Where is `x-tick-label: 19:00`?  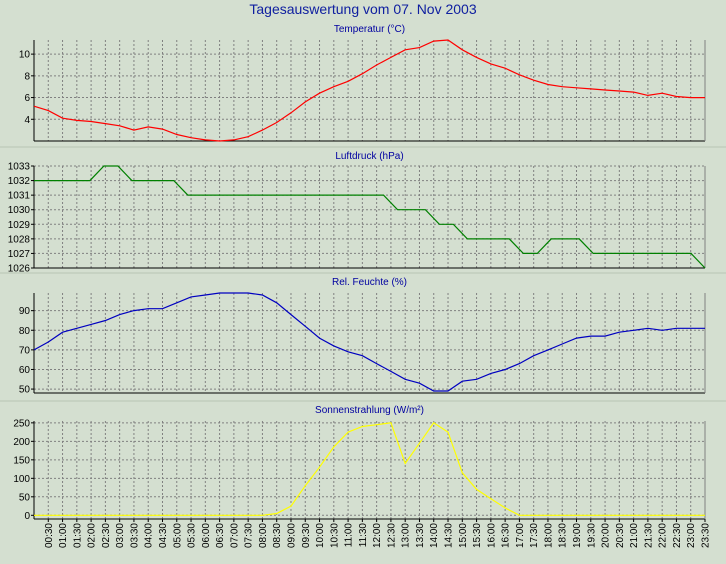
x-tick-label: 19:00 is located at coordinates (577, 535).